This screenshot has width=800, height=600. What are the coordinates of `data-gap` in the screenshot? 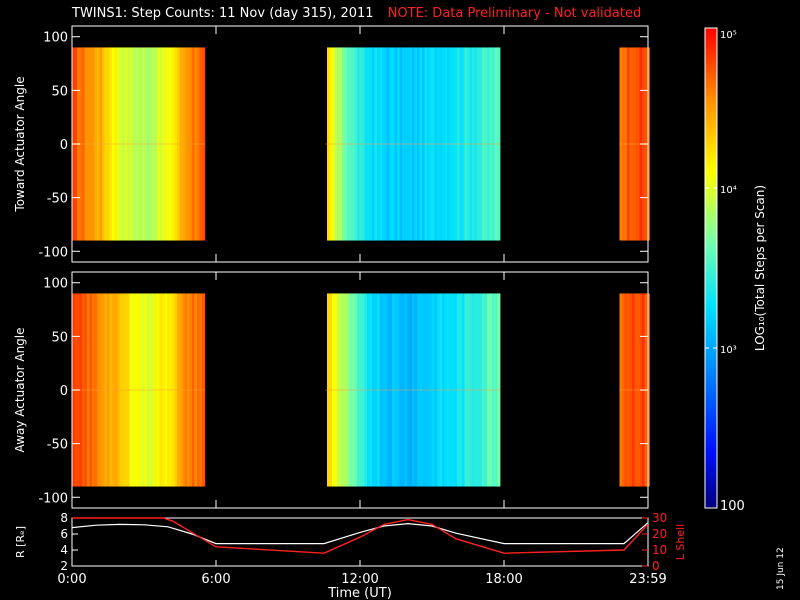 It's located at (265, 144).